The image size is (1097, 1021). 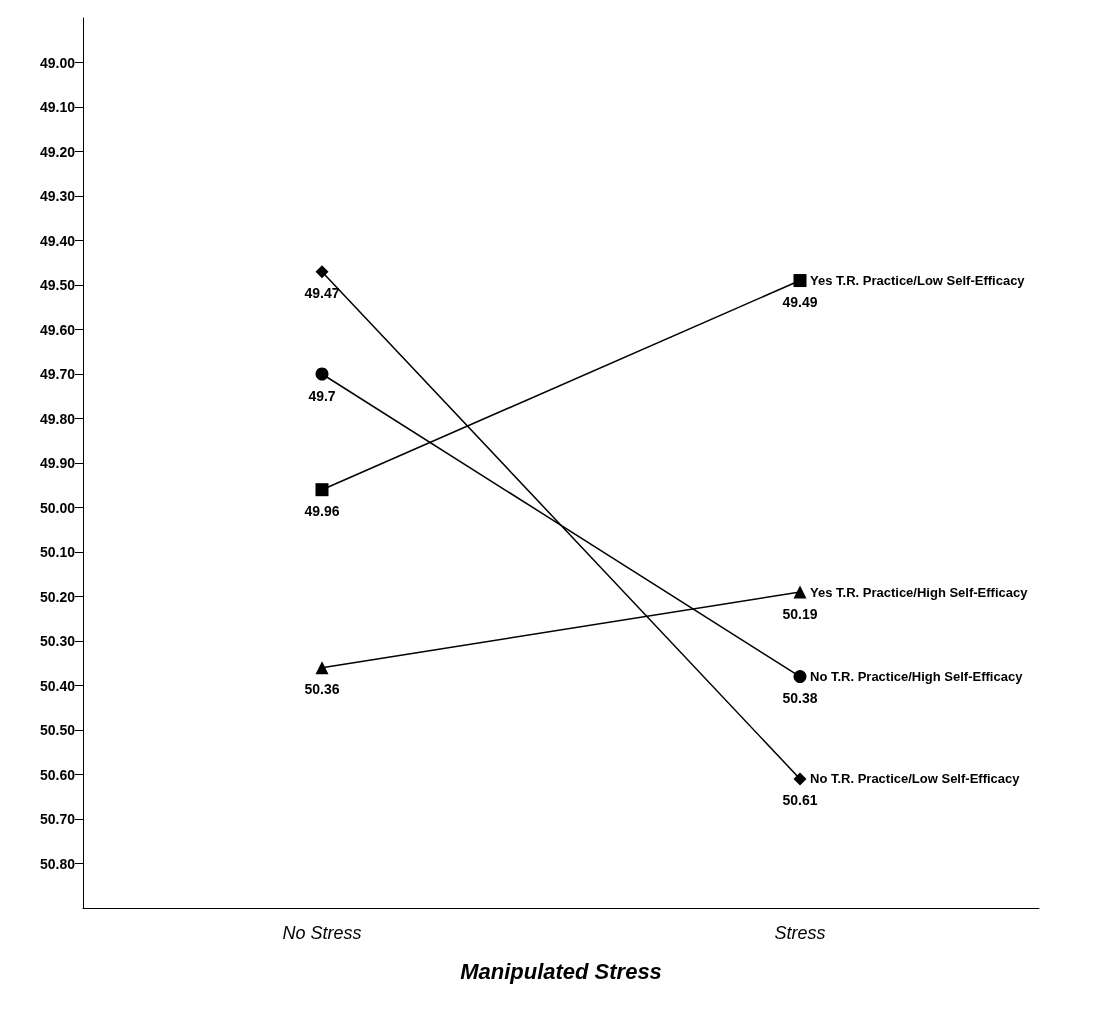 What do you see at coordinates (57, 641) in the screenshot?
I see `y-tick-label: 50.30` at bounding box center [57, 641].